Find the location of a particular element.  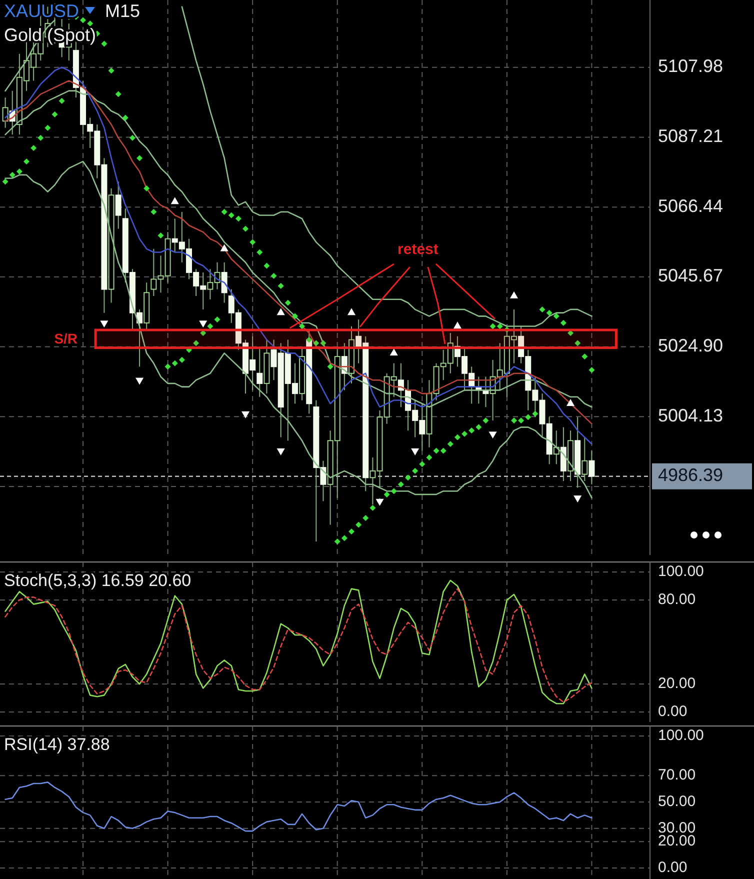

y-tick-label: 70.00 is located at coordinates (677, 775).